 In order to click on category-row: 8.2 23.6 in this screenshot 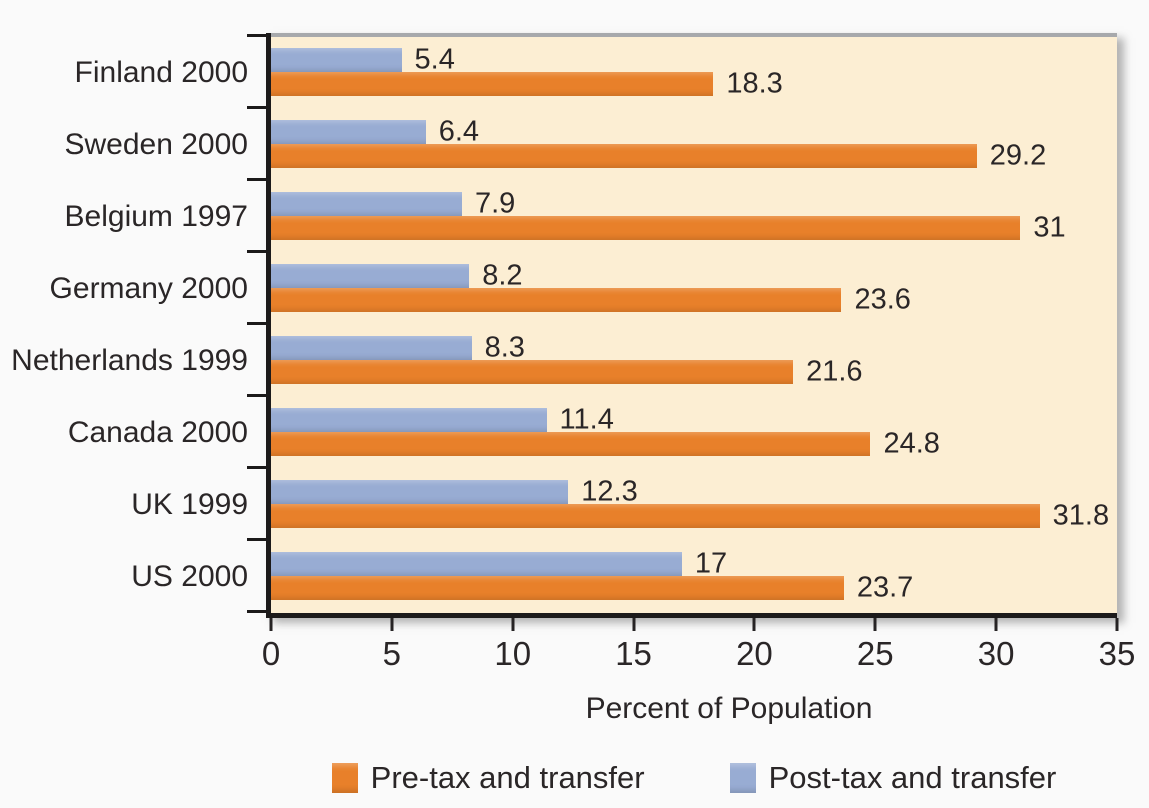, I will do `click(694, 289)`.